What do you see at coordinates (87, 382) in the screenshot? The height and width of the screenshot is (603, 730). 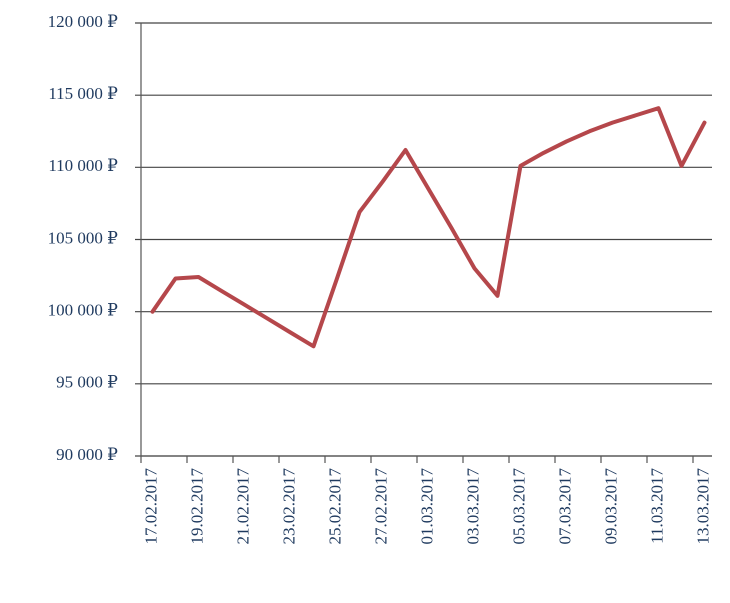 I see `y-tick-label: 95 000 ₽` at bounding box center [87, 382].